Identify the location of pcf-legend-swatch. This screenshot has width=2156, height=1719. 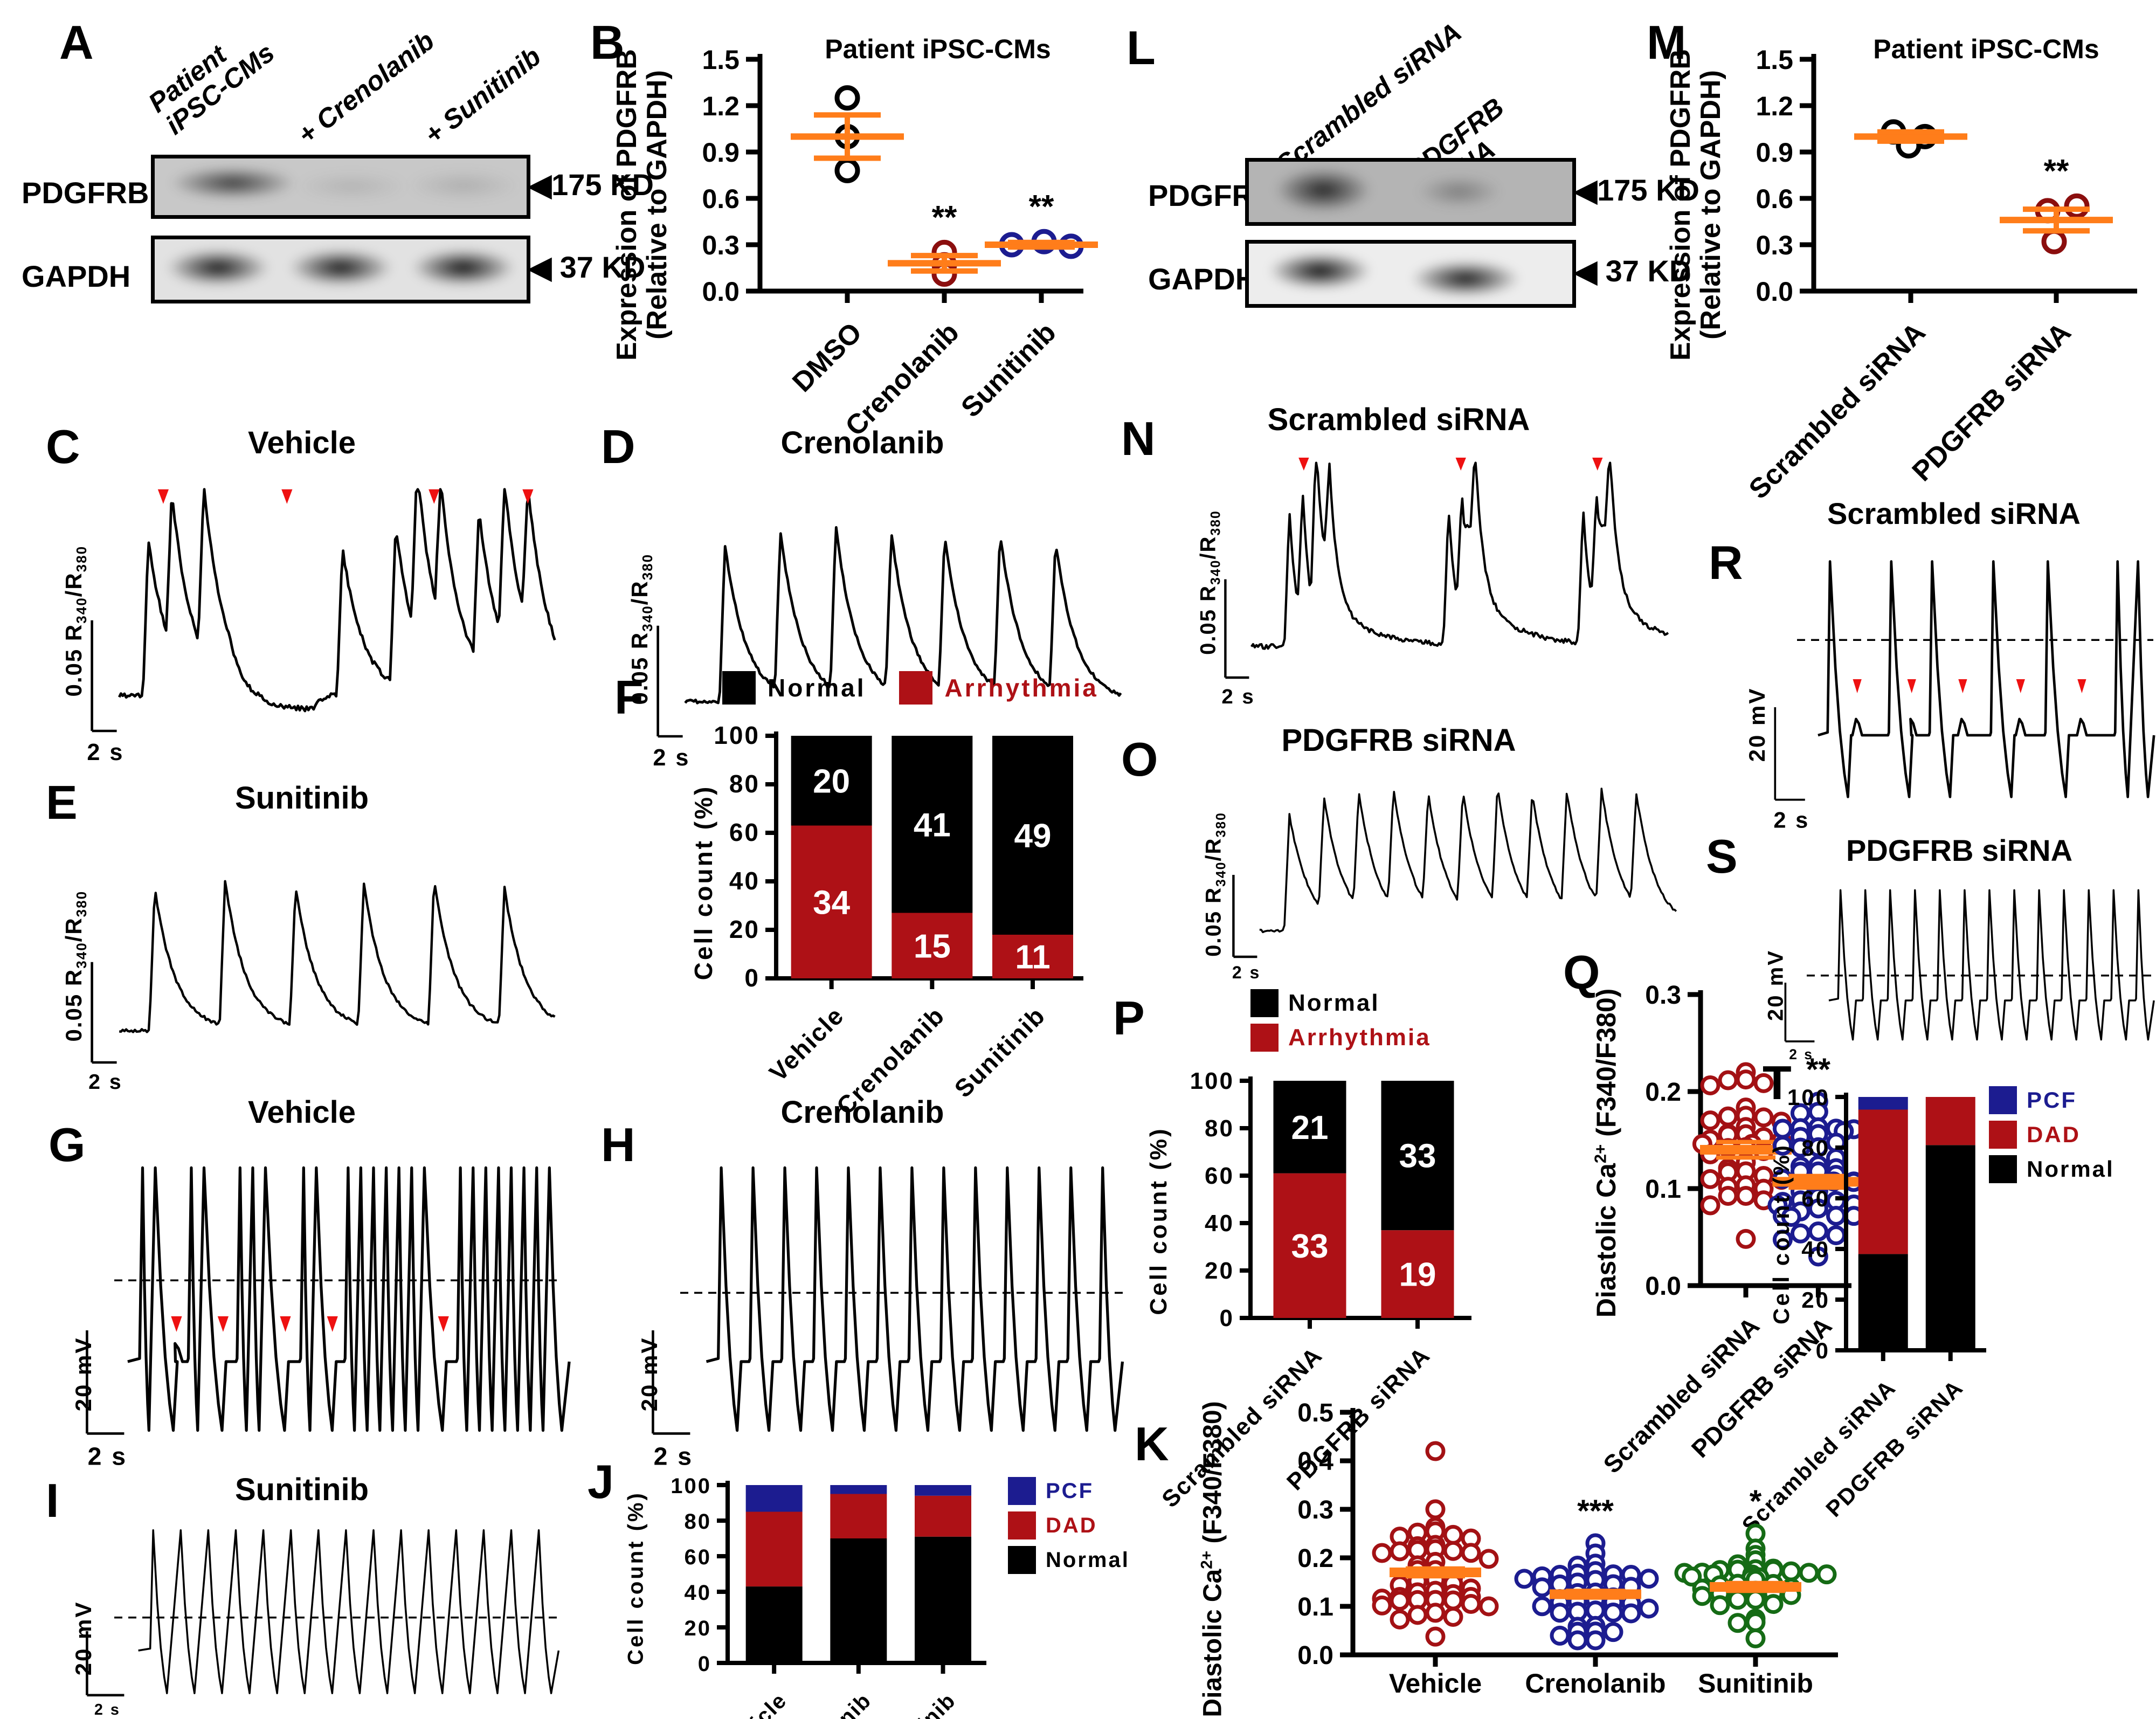
(1022, 1491).